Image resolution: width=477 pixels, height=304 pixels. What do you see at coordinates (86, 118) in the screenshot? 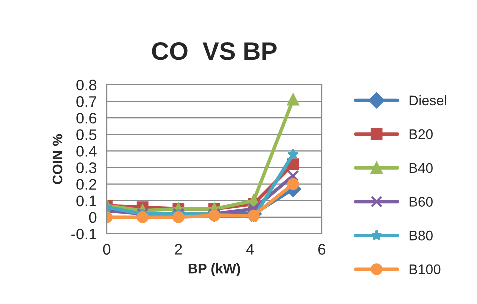
I see `y-tick-label: 0.6` at bounding box center [86, 118].